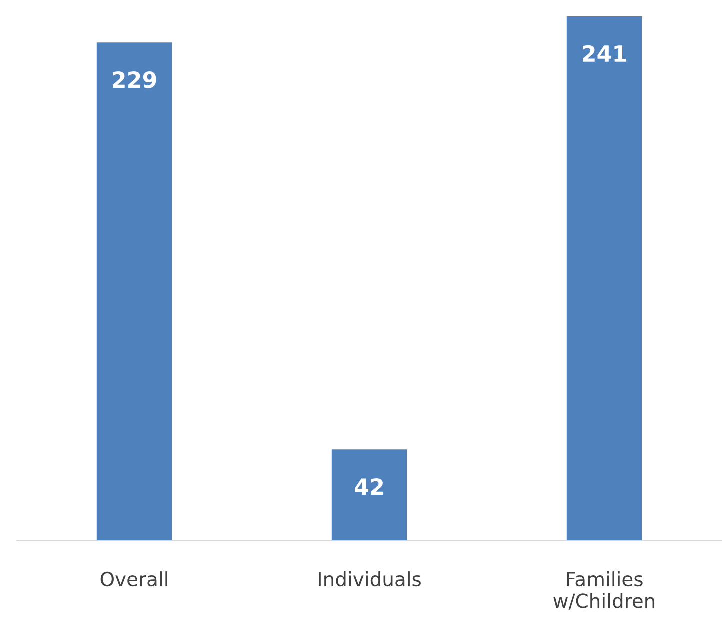 This screenshot has width=722, height=636. I want to click on data-label: 229, so click(134, 79).